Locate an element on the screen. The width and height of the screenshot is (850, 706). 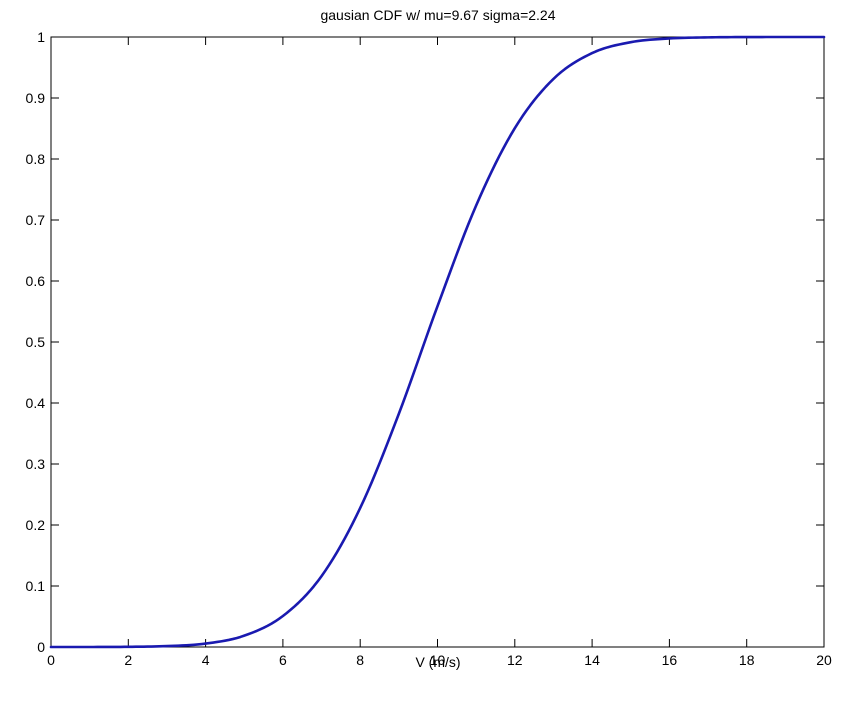
y-tick-label: 0 is located at coordinates (41, 647).